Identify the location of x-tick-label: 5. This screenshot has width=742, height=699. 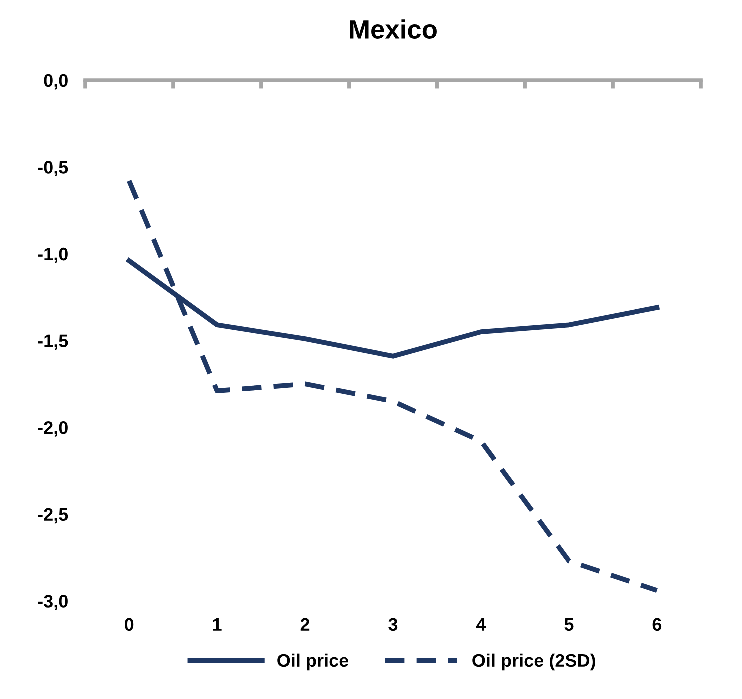
(569, 625).